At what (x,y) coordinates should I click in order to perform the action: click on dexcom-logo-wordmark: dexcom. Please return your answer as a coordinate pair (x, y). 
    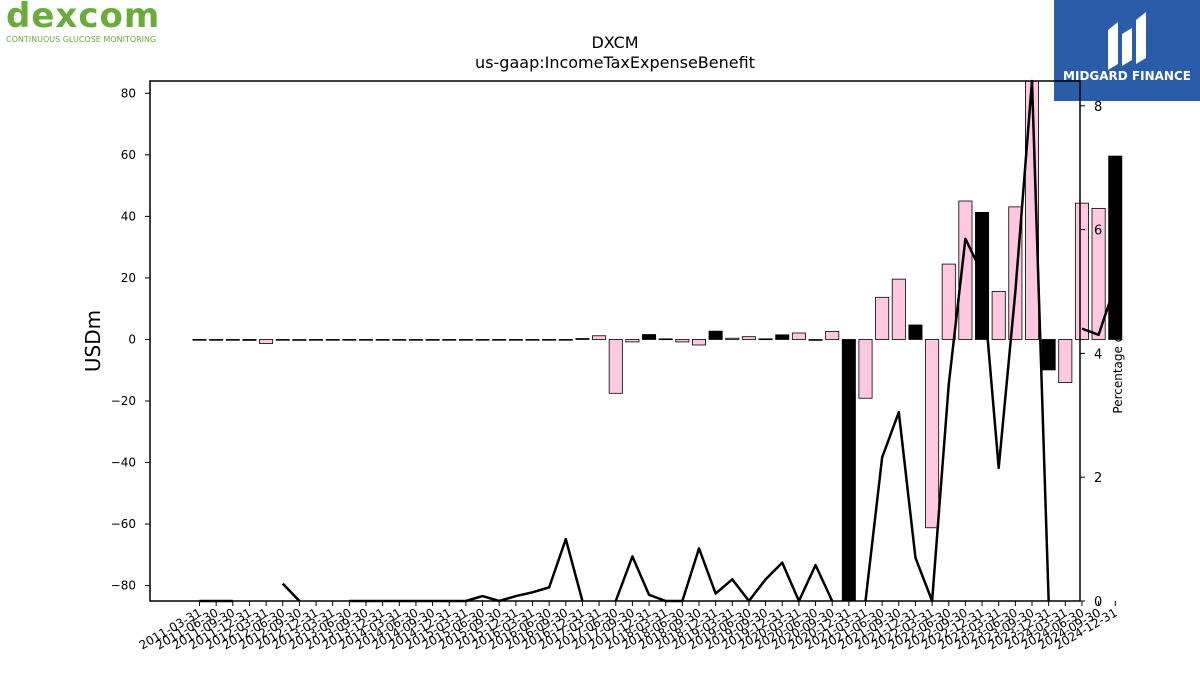
    Looking at the image, I should click on (83, 18).